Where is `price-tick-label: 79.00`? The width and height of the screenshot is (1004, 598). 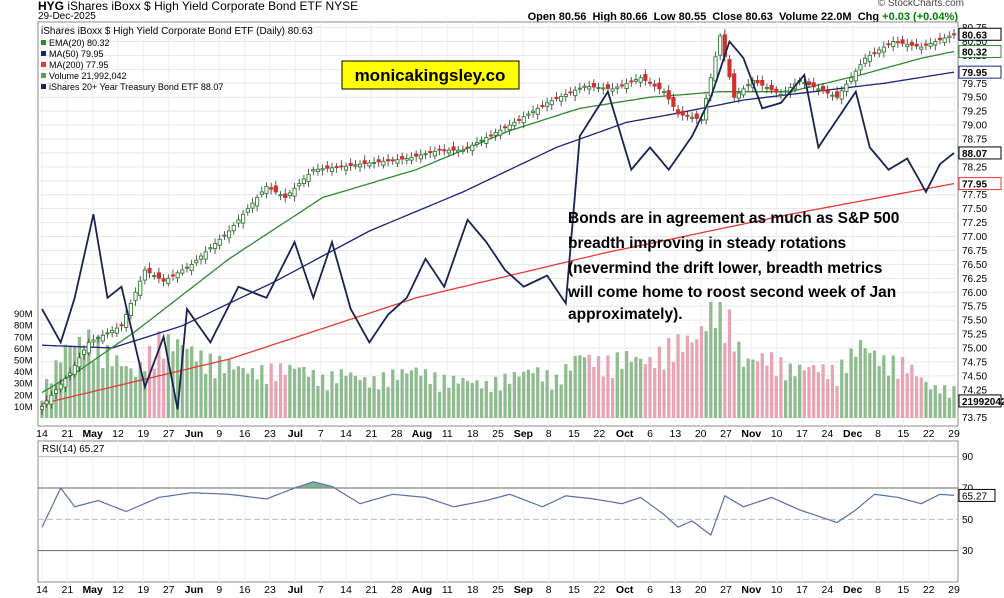 price-tick-label: 79.00 is located at coordinates (974, 126).